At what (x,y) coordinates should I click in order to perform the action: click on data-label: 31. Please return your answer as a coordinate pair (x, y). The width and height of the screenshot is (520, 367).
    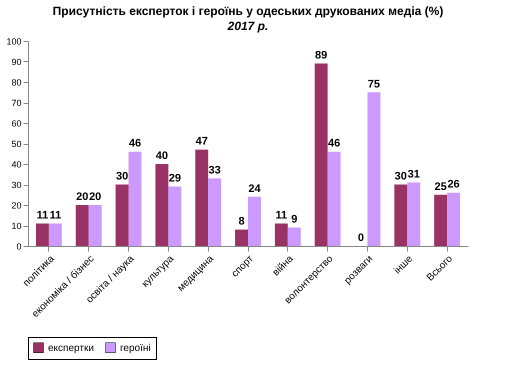
    Looking at the image, I should click on (414, 174).